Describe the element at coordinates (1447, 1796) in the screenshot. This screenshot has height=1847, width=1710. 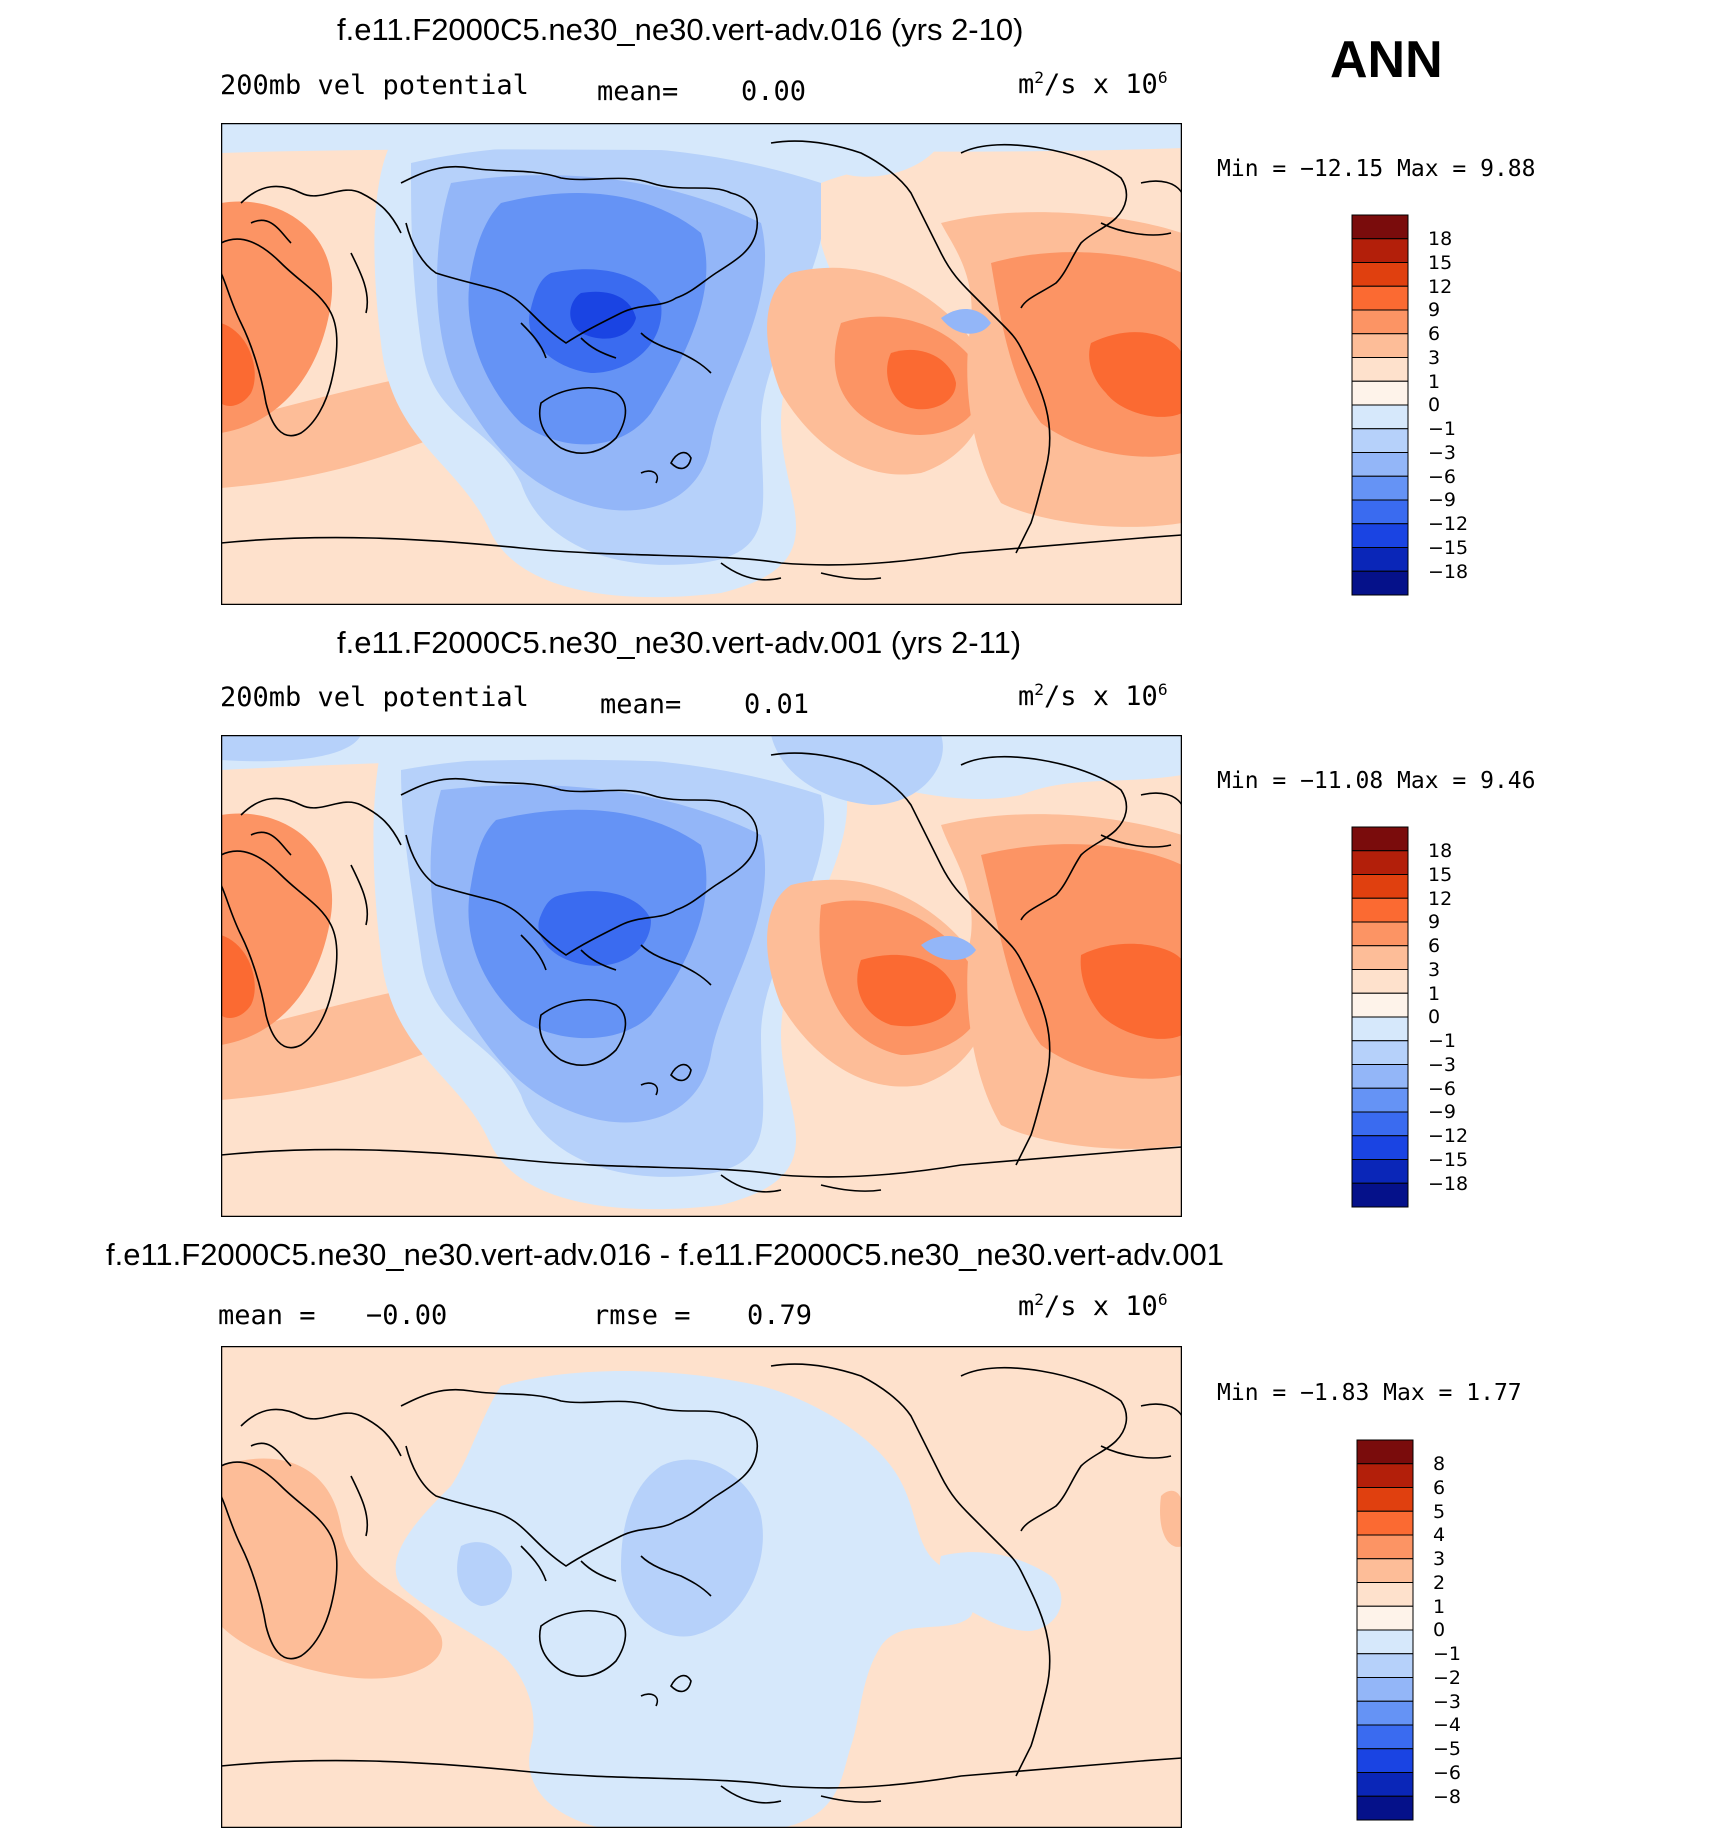
I see `colorbar-tick-label: −8` at that location.